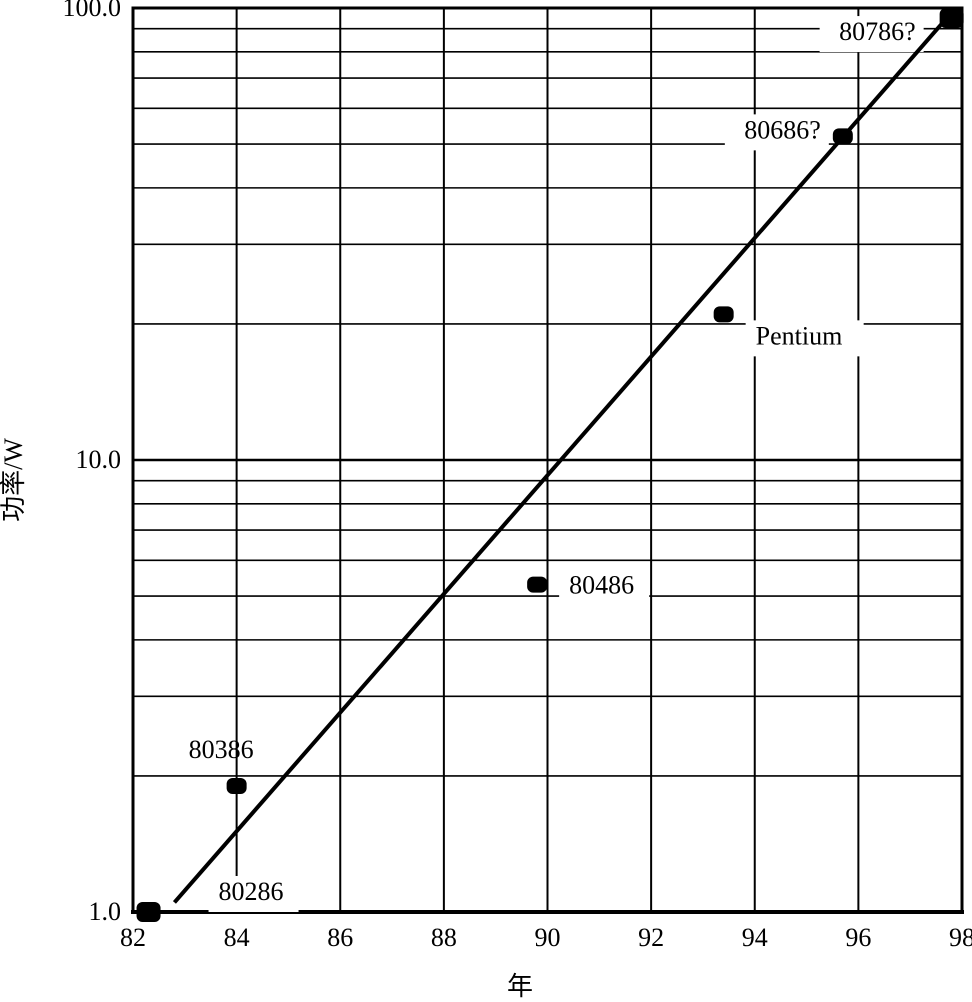  Describe the element at coordinates (548, 937) in the screenshot. I see `x-tick-label: 90` at that location.